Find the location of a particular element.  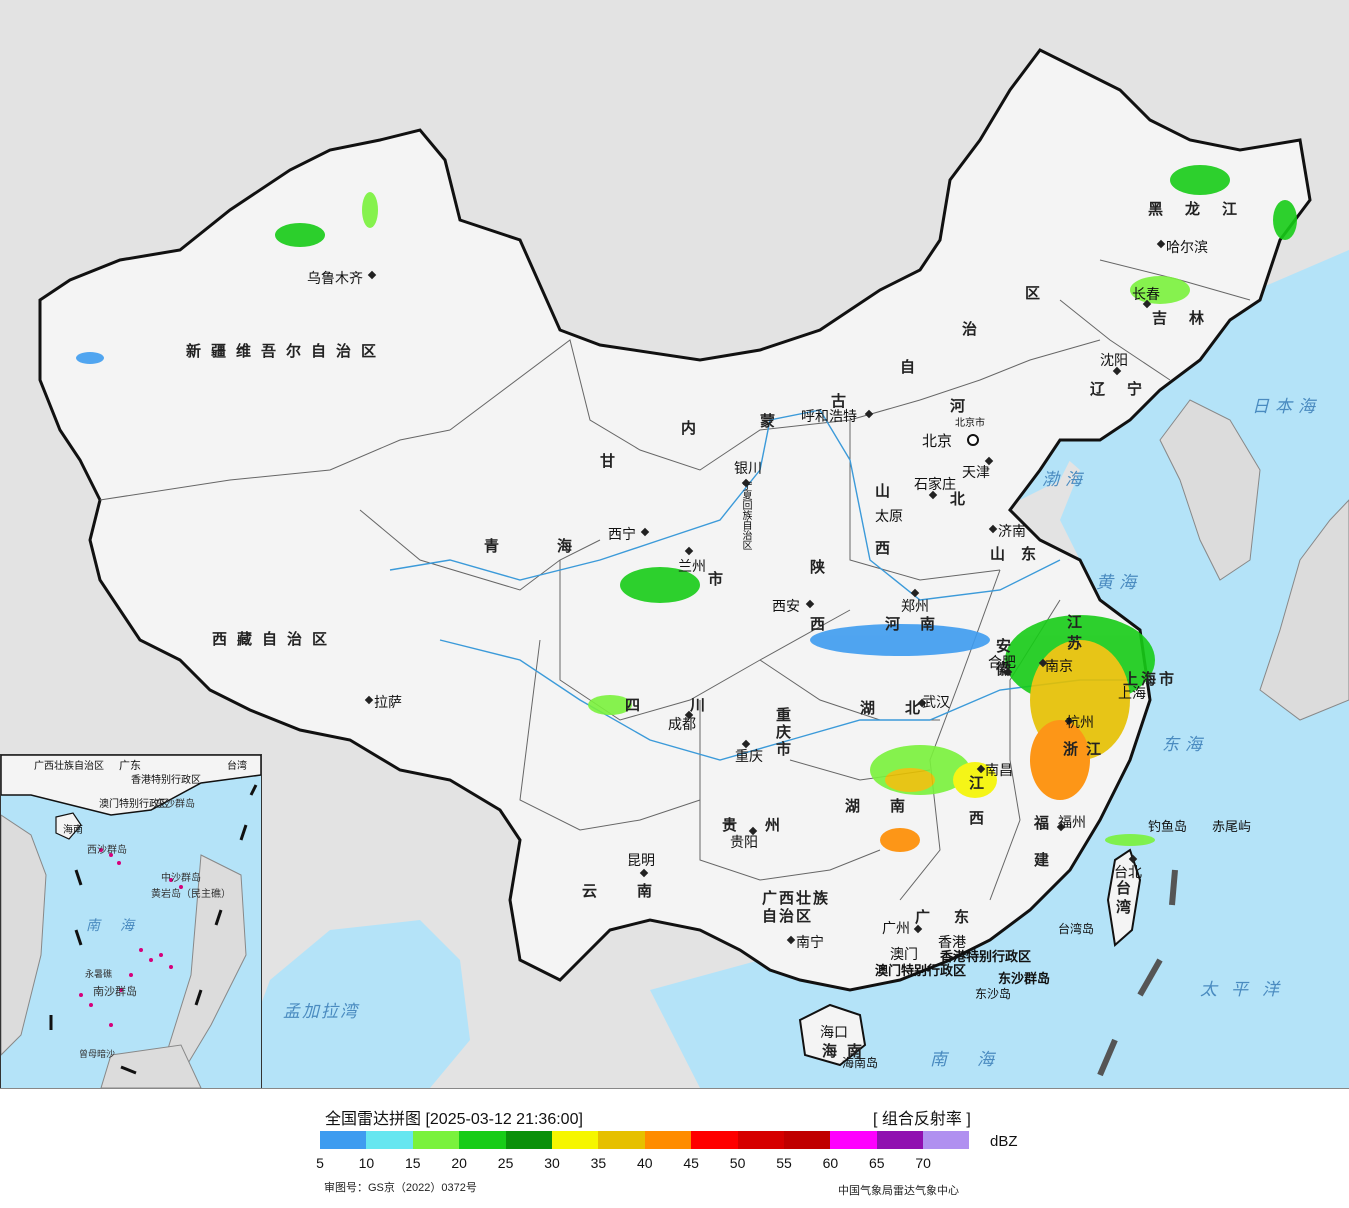

taiwan-island is located at coordinates (1124, 897).